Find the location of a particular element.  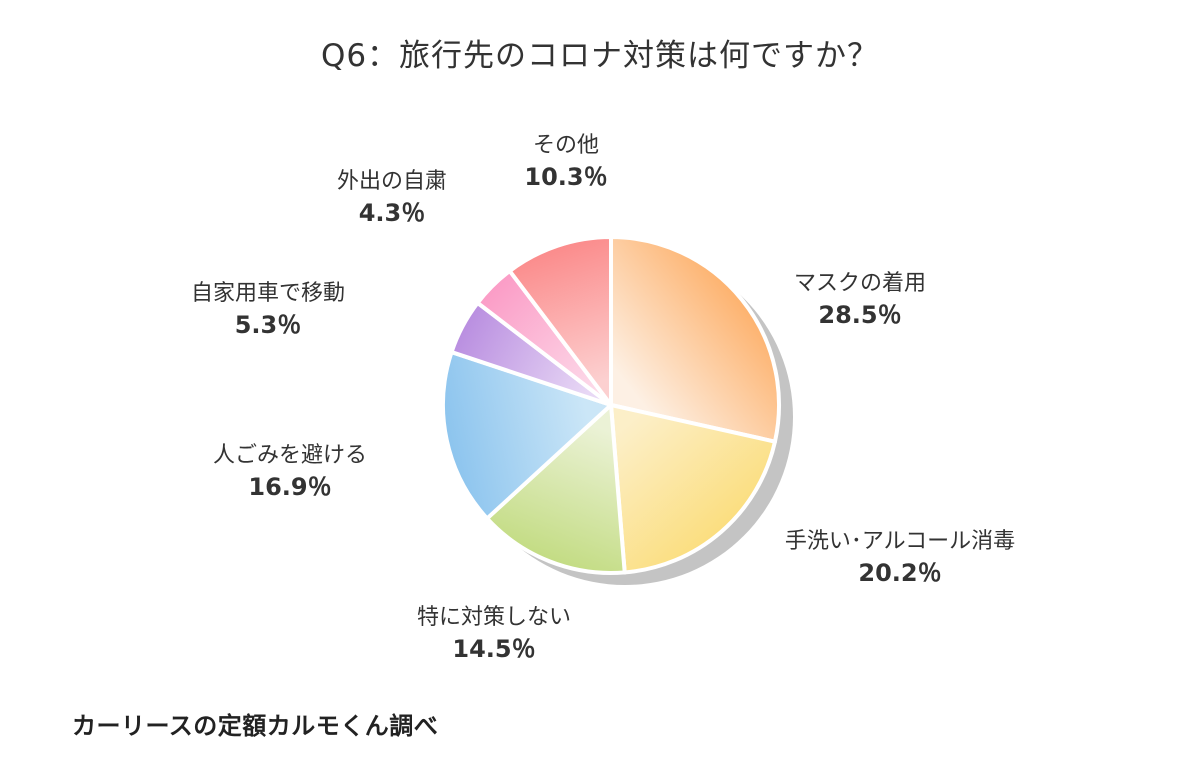

slice-label: マスクの着用 is located at coordinates (860, 283).